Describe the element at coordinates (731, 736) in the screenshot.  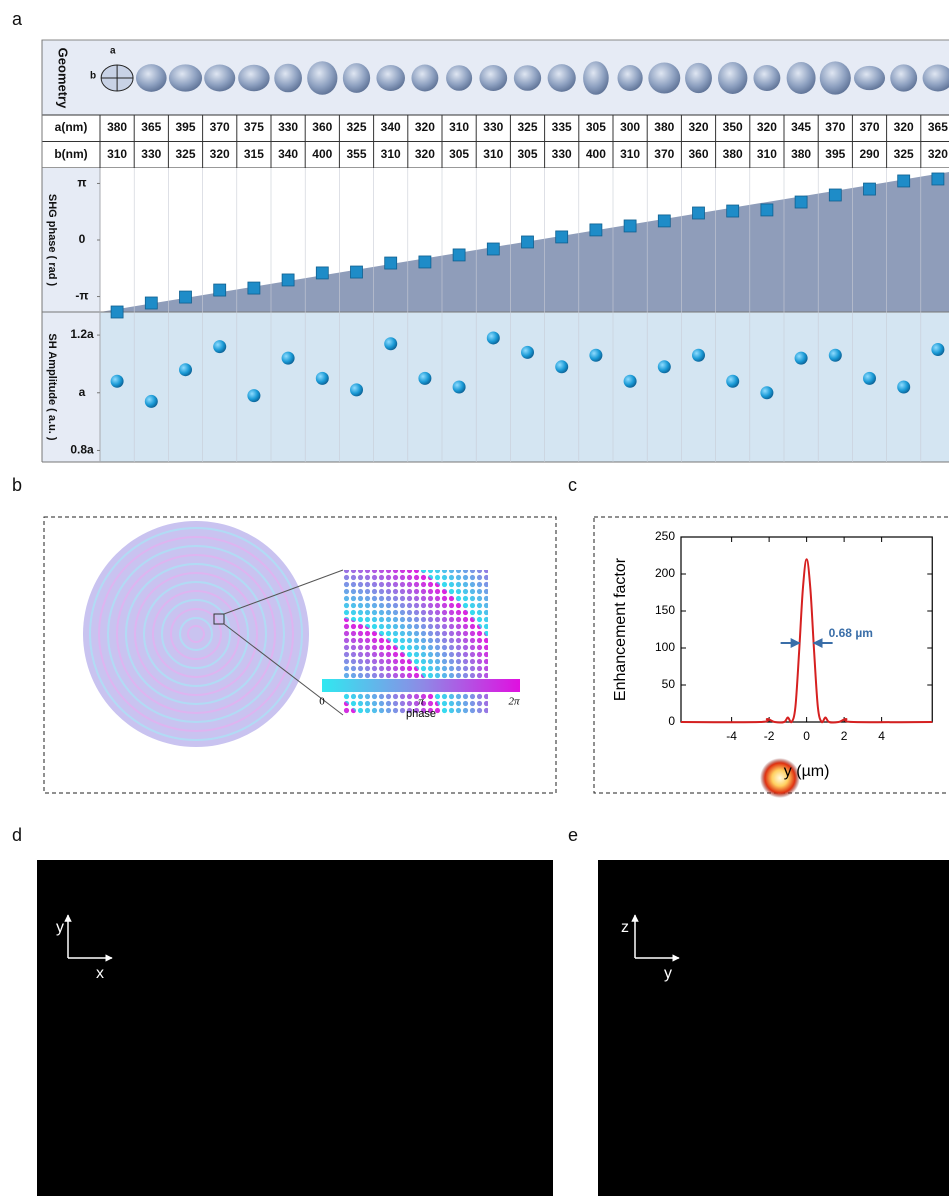
I see `x-tick-label: -4` at that location.